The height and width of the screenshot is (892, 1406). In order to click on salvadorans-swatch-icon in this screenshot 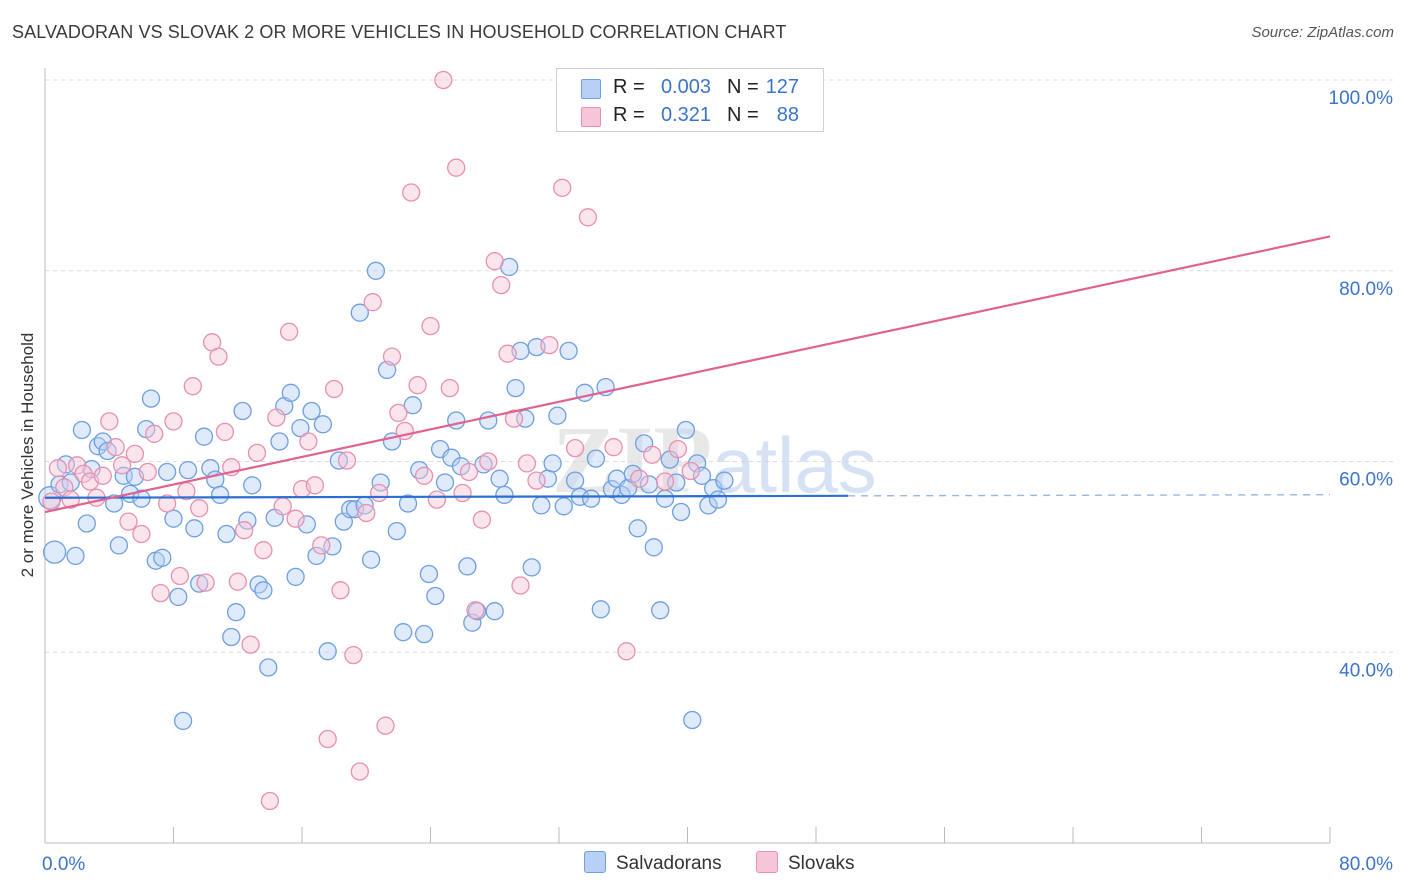, I will do `click(591, 89)`.